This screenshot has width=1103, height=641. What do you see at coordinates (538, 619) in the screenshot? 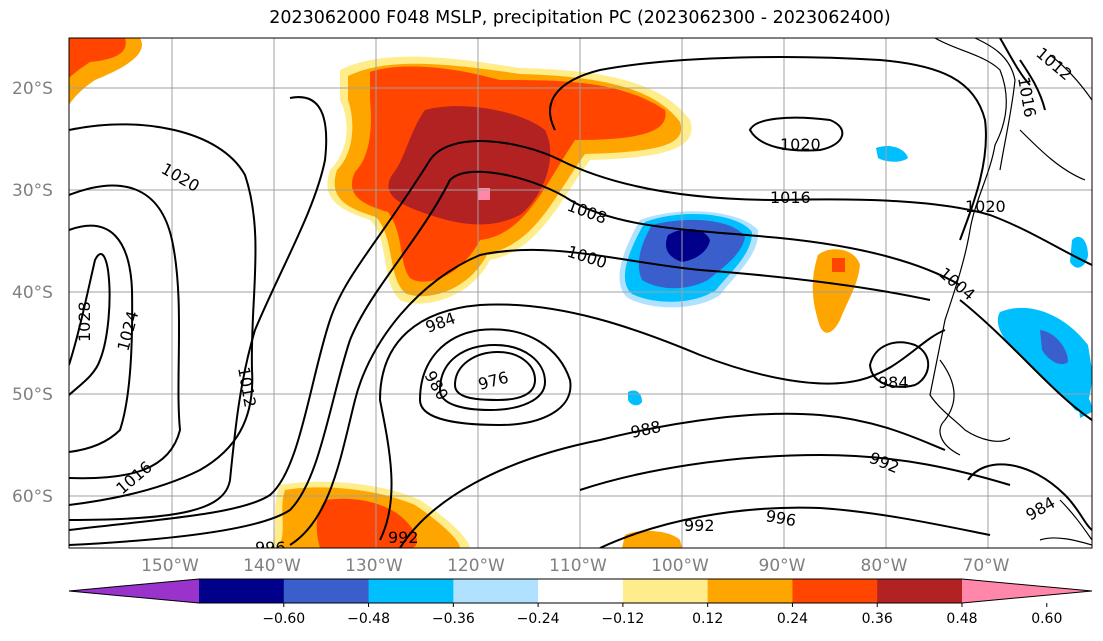
I see `colorbar-tick-label: −0.24` at bounding box center [538, 619].